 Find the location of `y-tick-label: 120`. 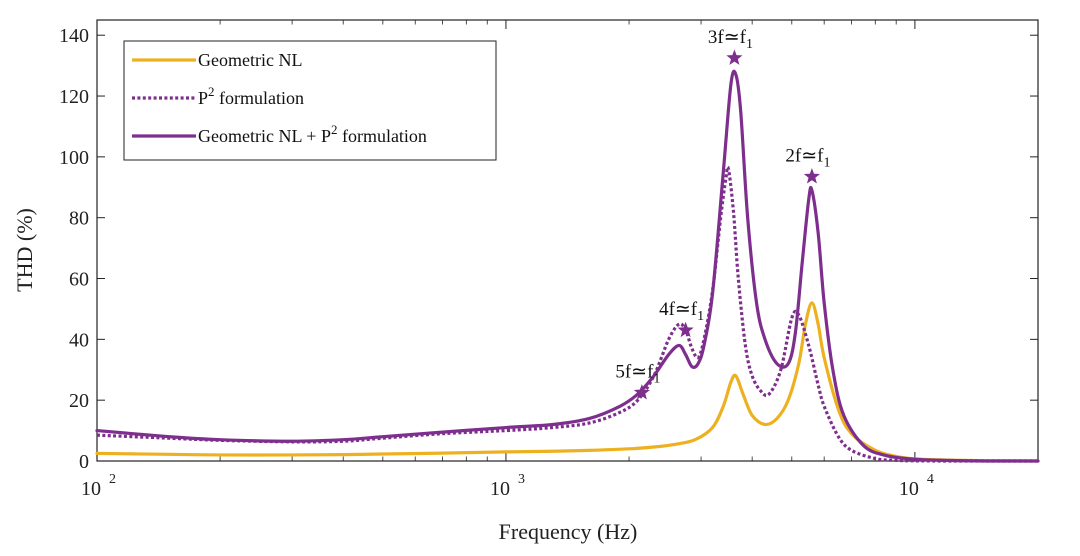

y-tick-label: 120 is located at coordinates (74, 97).